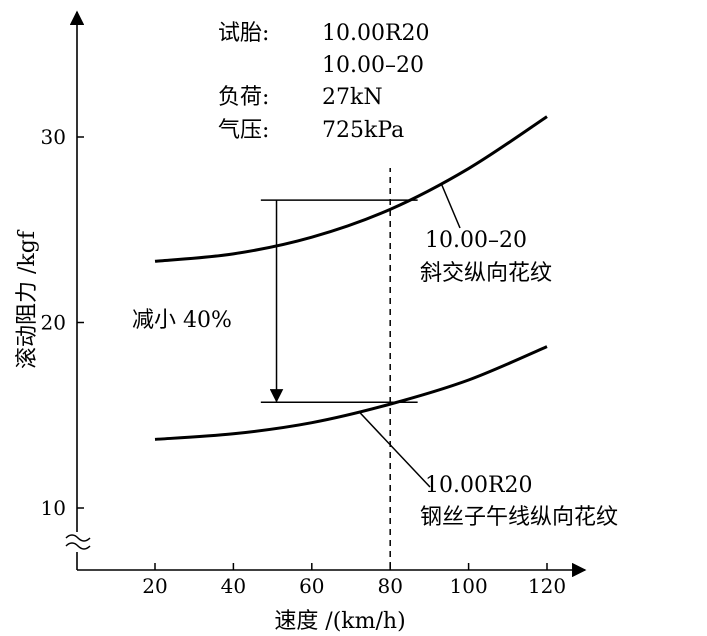 The width and height of the screenshot is (707, 636). I want to click on axis-break-mark, so click(77, 542).